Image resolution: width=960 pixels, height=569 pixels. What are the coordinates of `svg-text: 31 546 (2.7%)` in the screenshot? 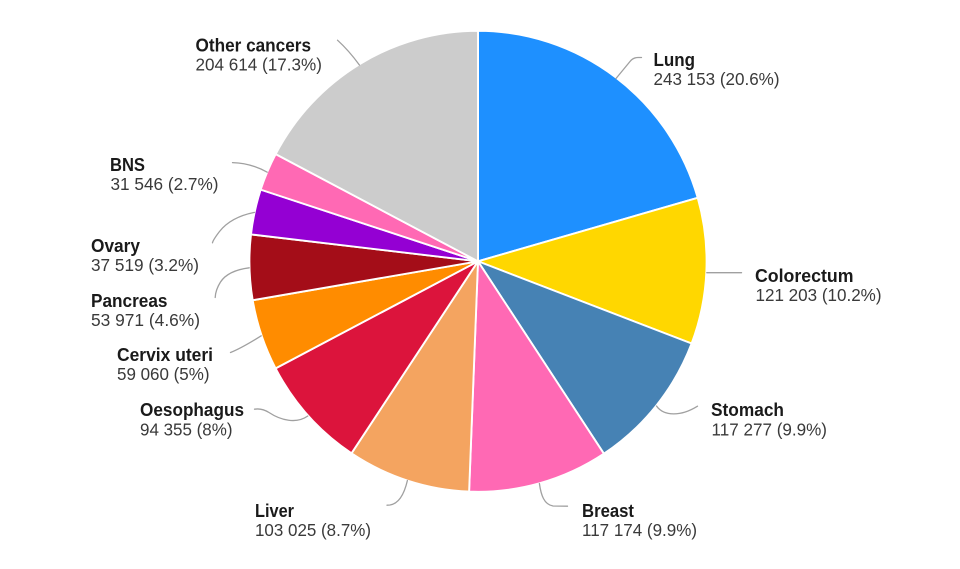 It's located at (165, 184).